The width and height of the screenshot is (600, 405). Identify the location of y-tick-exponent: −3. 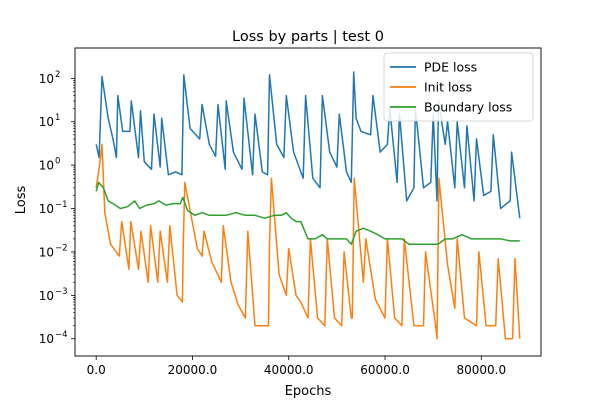
(61, 292).